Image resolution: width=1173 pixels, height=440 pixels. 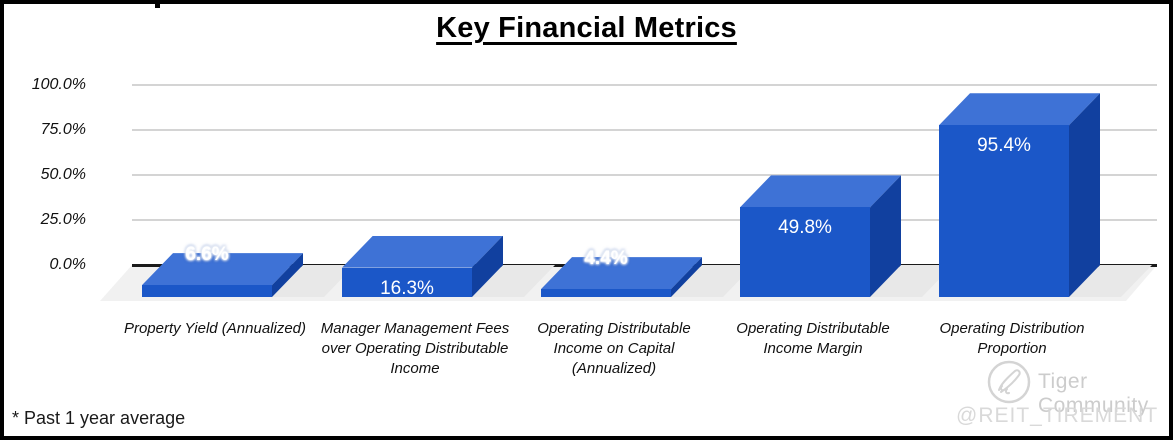 I want to click on y-tick-label: 100.0%, so click(x=58, y=84).